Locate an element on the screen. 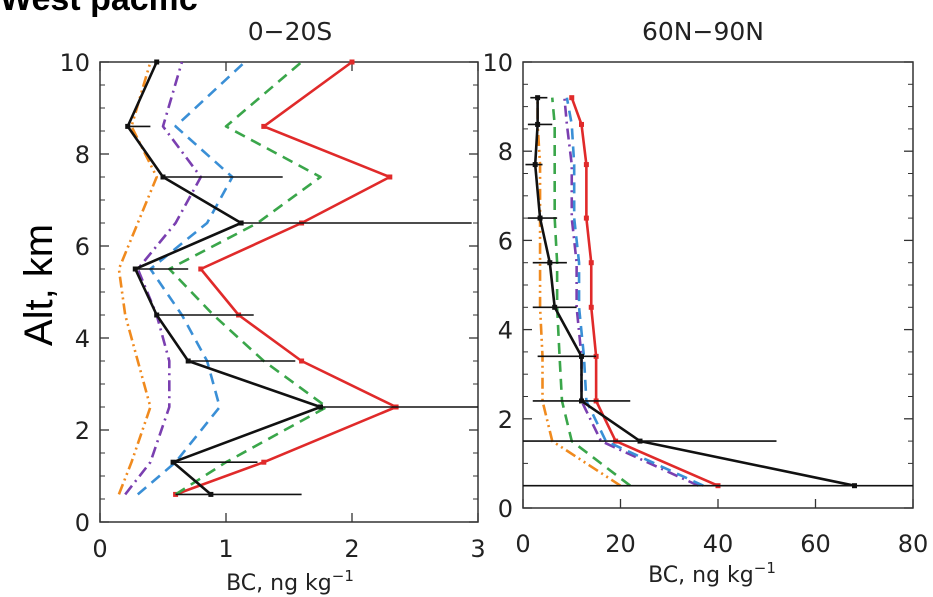 This screenshot has height=597, width=933. x-tick-label: 2 is located at coordinates (351, 549).